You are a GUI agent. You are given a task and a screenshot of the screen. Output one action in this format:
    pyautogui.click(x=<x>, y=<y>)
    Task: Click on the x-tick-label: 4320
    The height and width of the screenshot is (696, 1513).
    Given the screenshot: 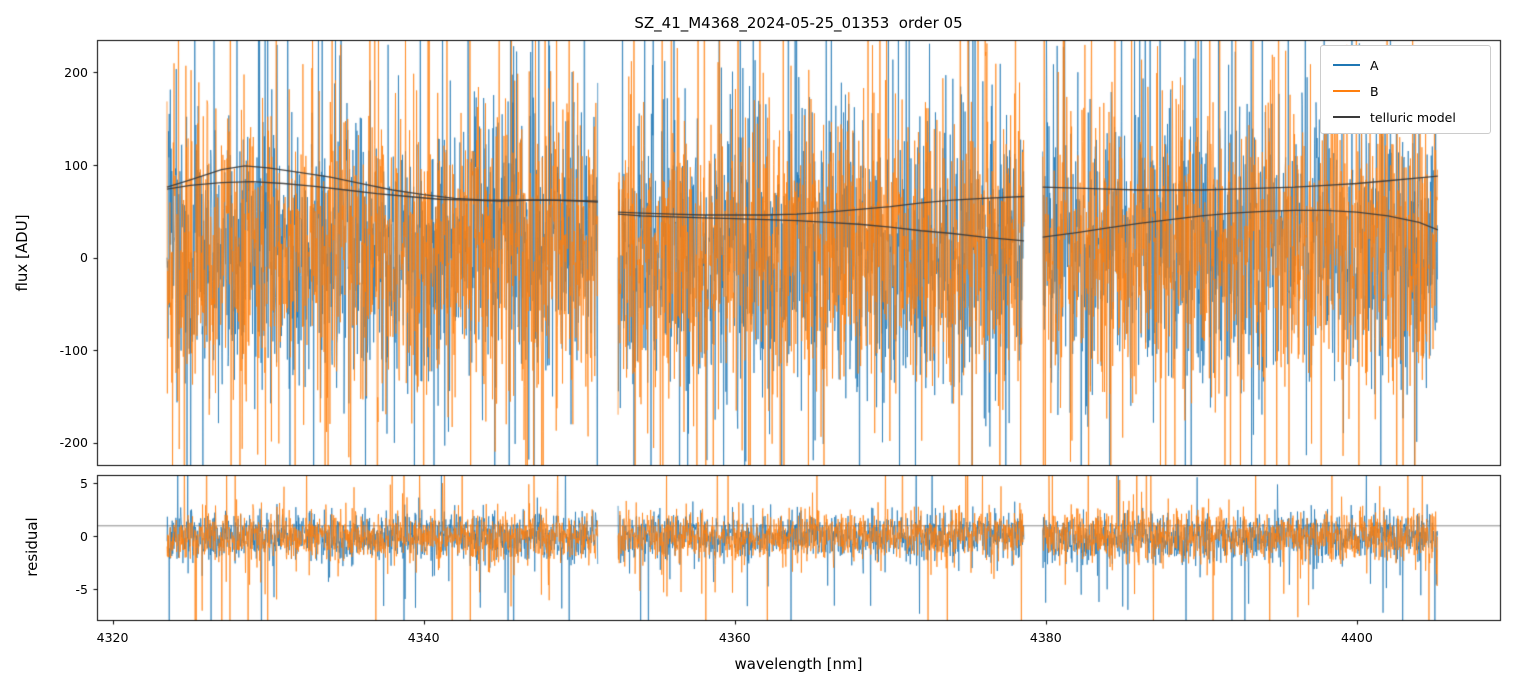 What is the action you would take?
    pyautogui.click(x=112, y=637)
    